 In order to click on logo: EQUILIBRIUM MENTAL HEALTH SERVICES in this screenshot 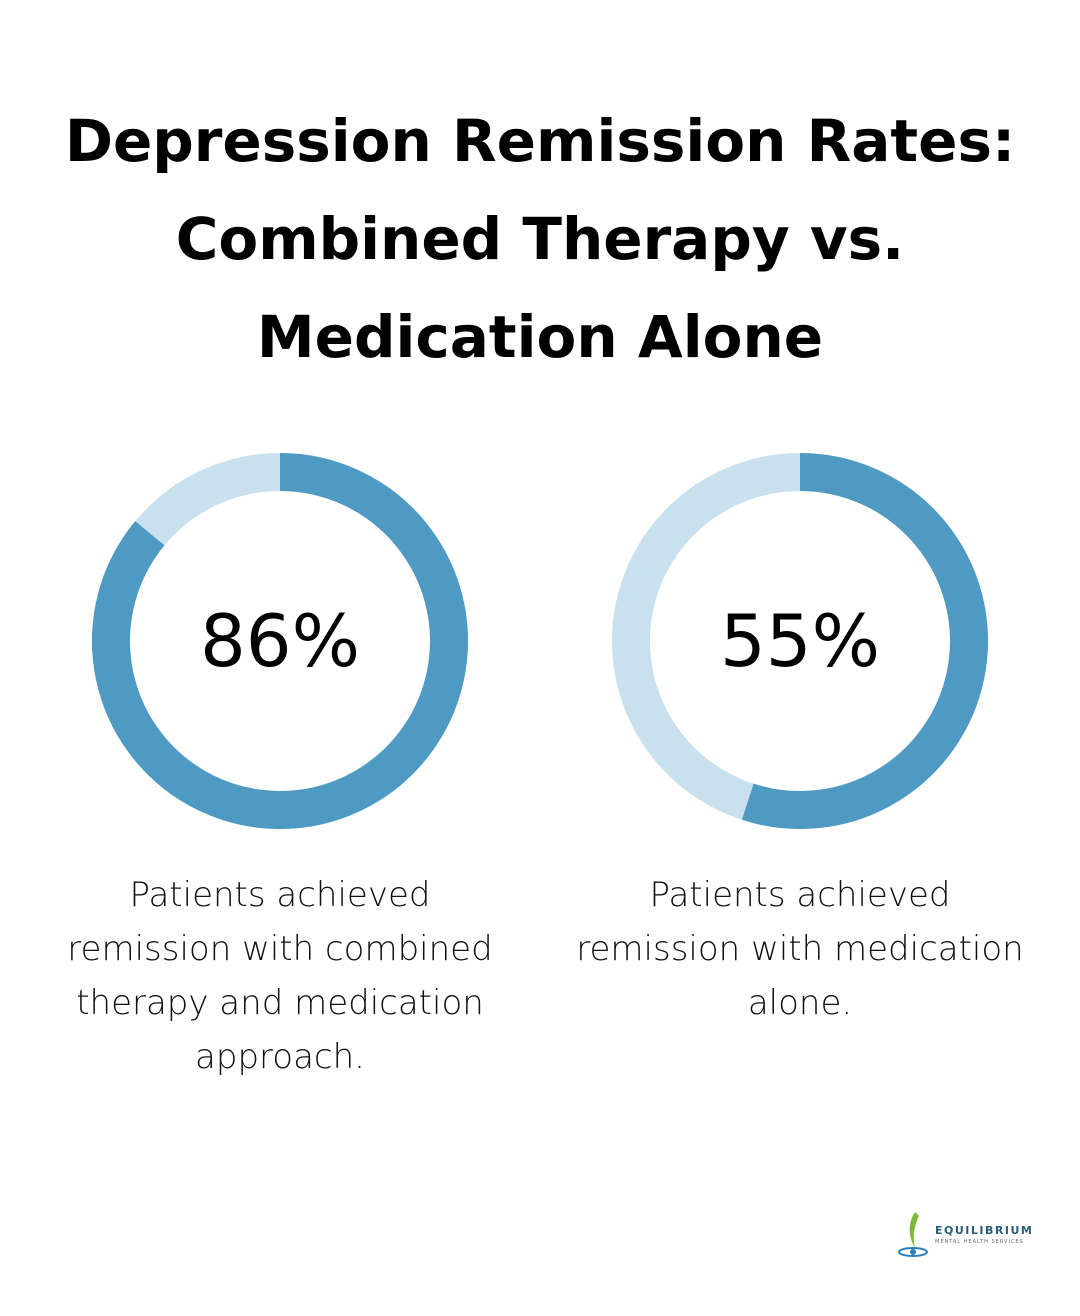, I will do `click(970, 1236)`.